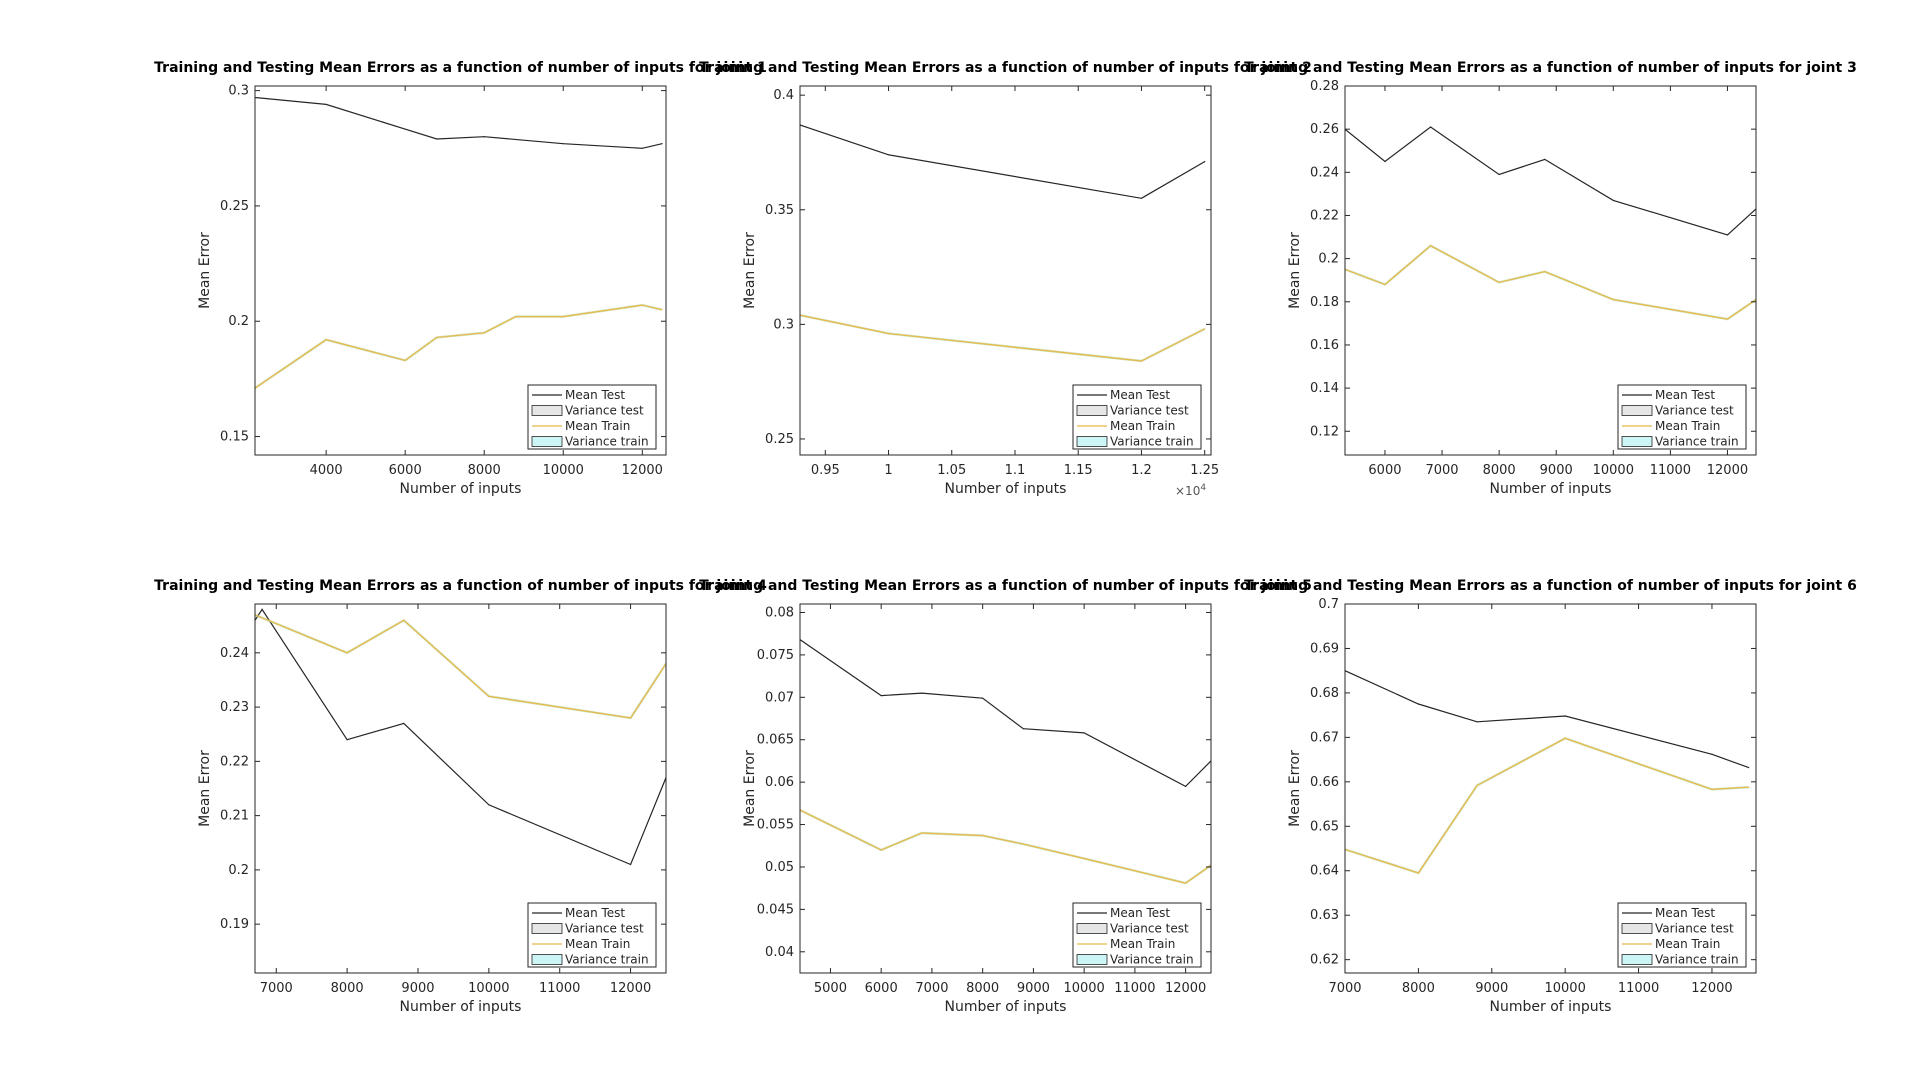  Describe the element at coordinates (1324, 172) in the screenshot. I see `y-tick-label: 0.24` at that location.